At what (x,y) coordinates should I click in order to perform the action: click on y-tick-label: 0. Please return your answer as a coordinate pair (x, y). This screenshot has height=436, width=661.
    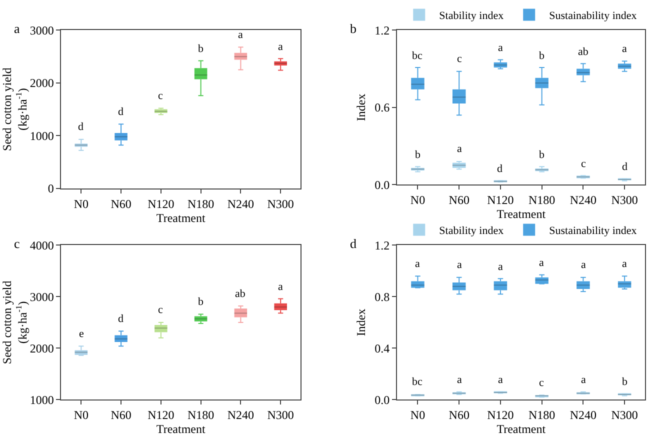
    Looking at the image, I should click on (51, 189).